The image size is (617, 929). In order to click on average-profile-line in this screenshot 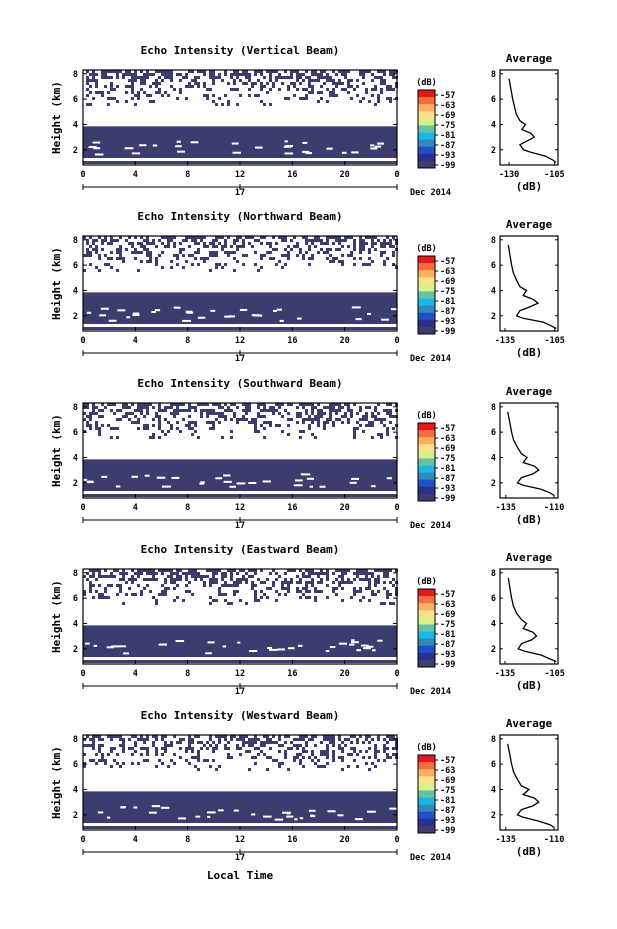, I will do `click(532, 121)`.